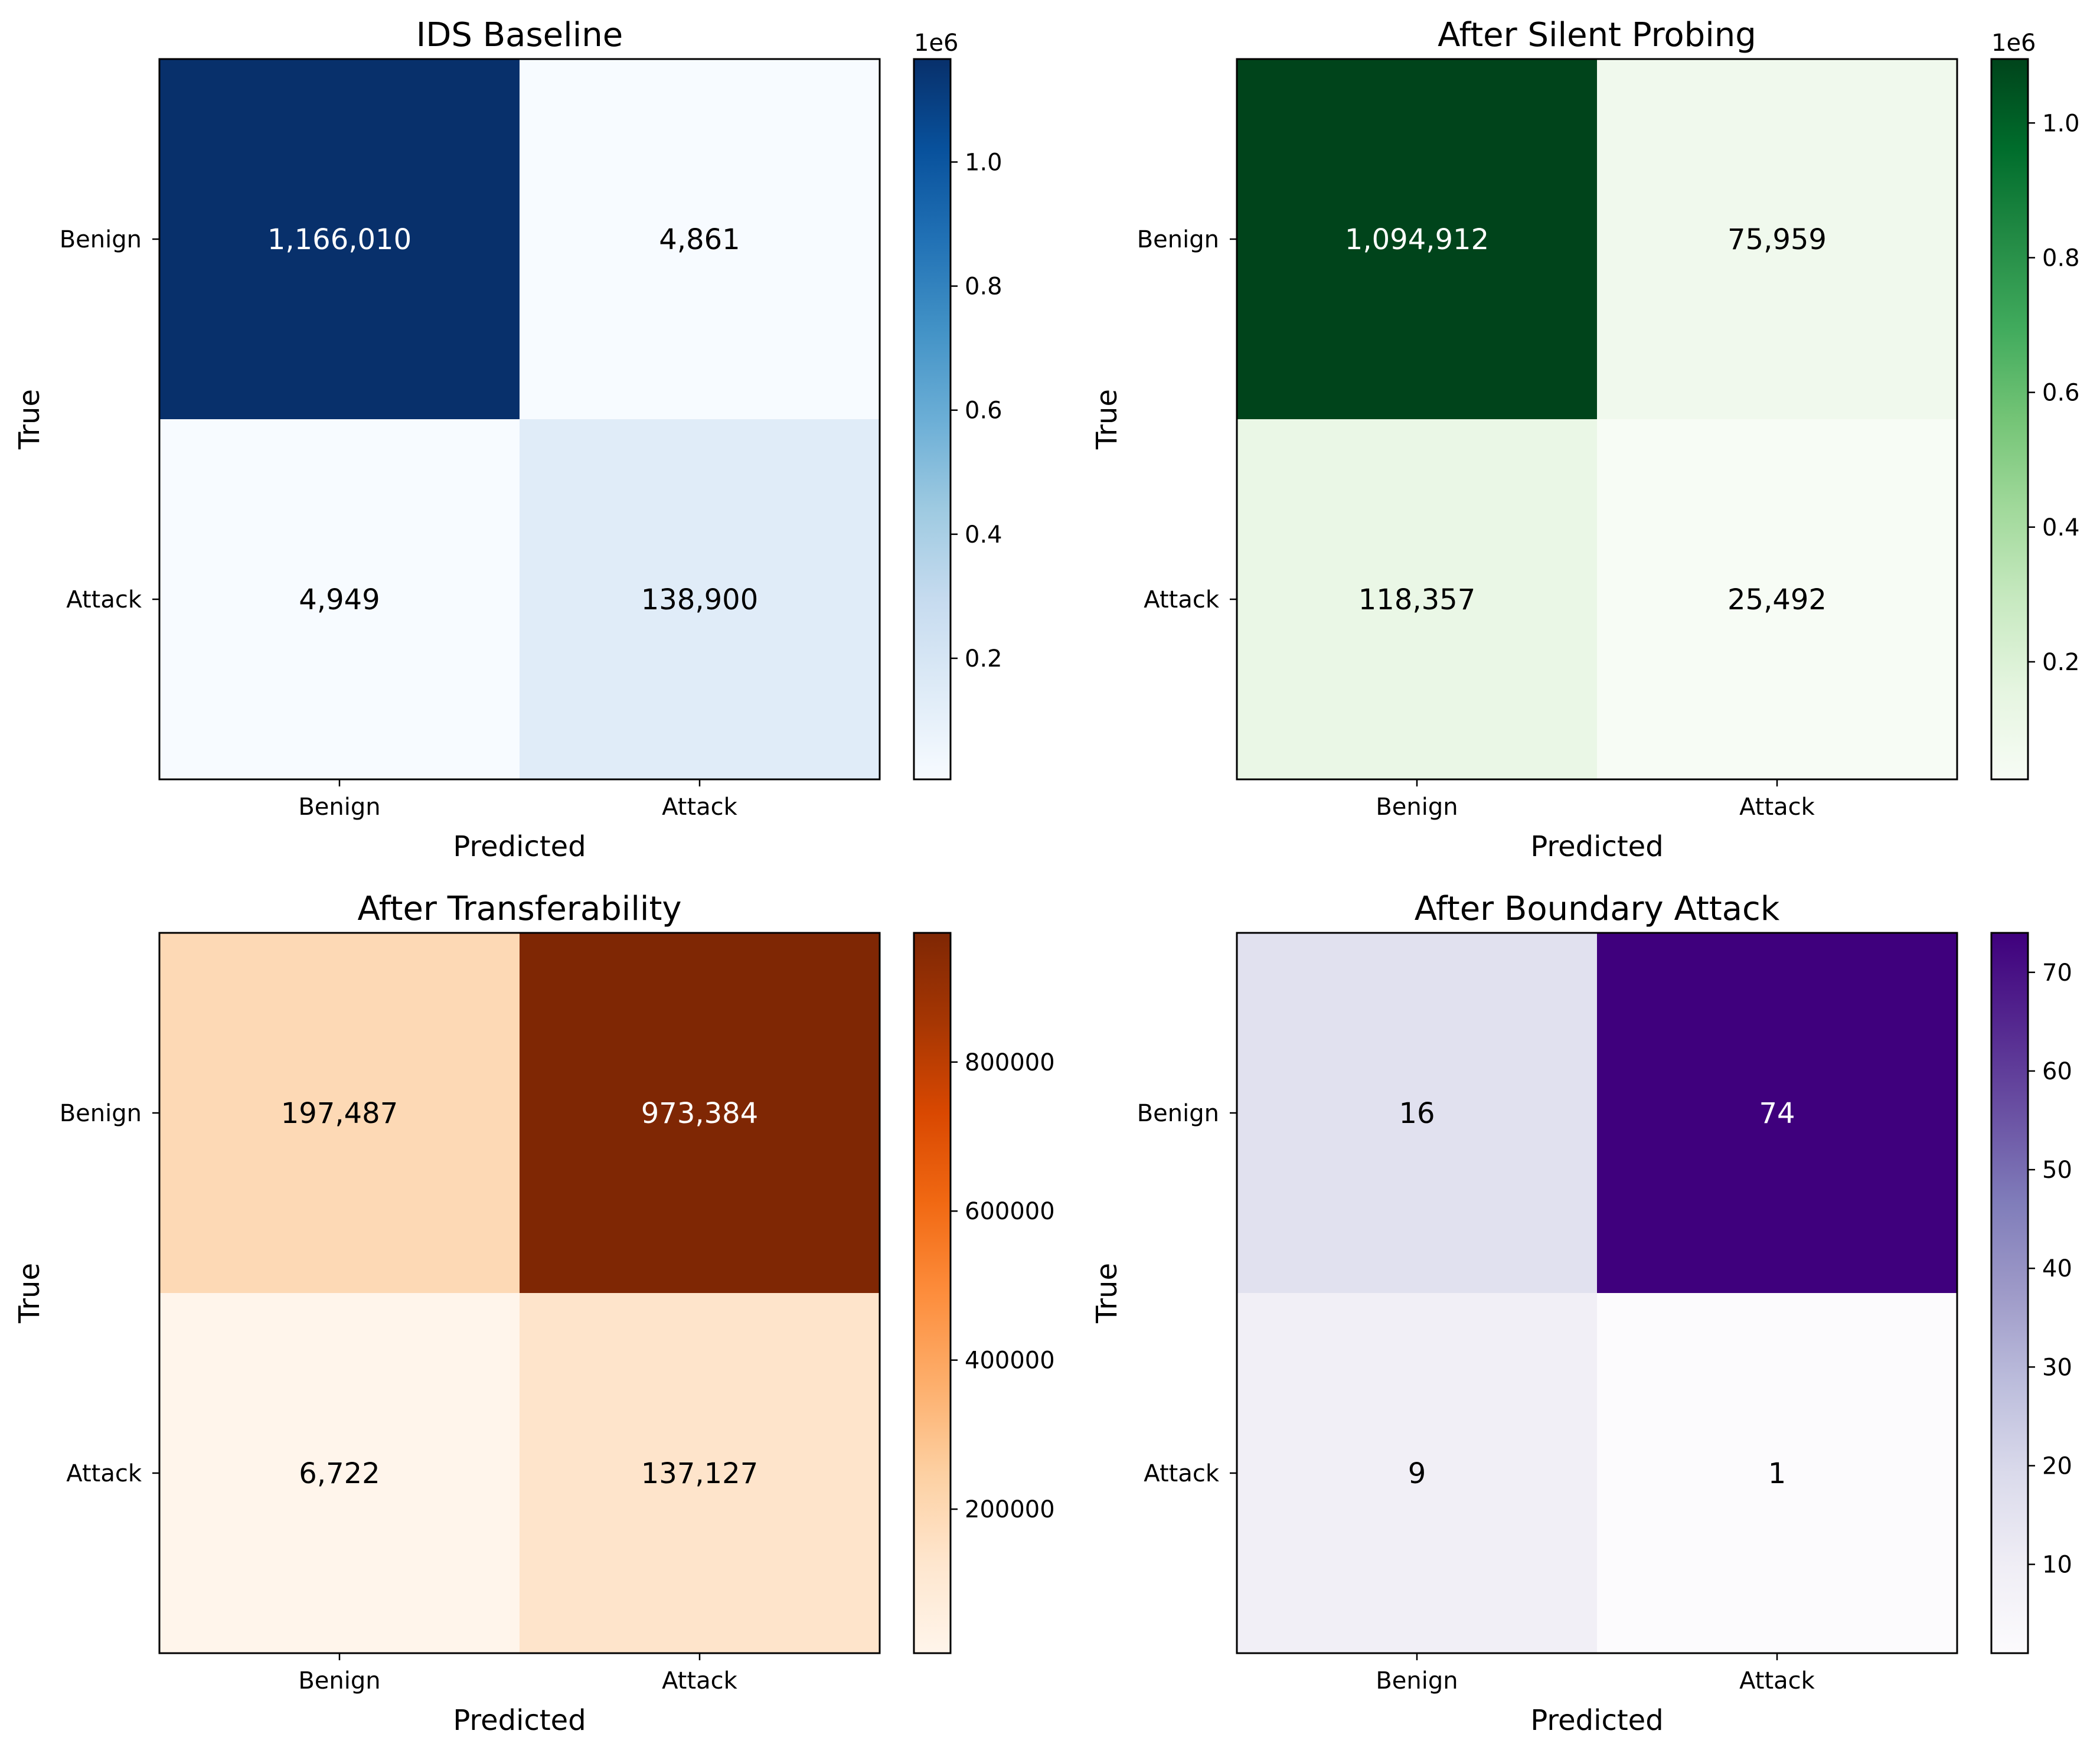 This screenshot has height=1750, width=2100. I want to click on cell-value-label: 1,166,010, so click(339, 239).